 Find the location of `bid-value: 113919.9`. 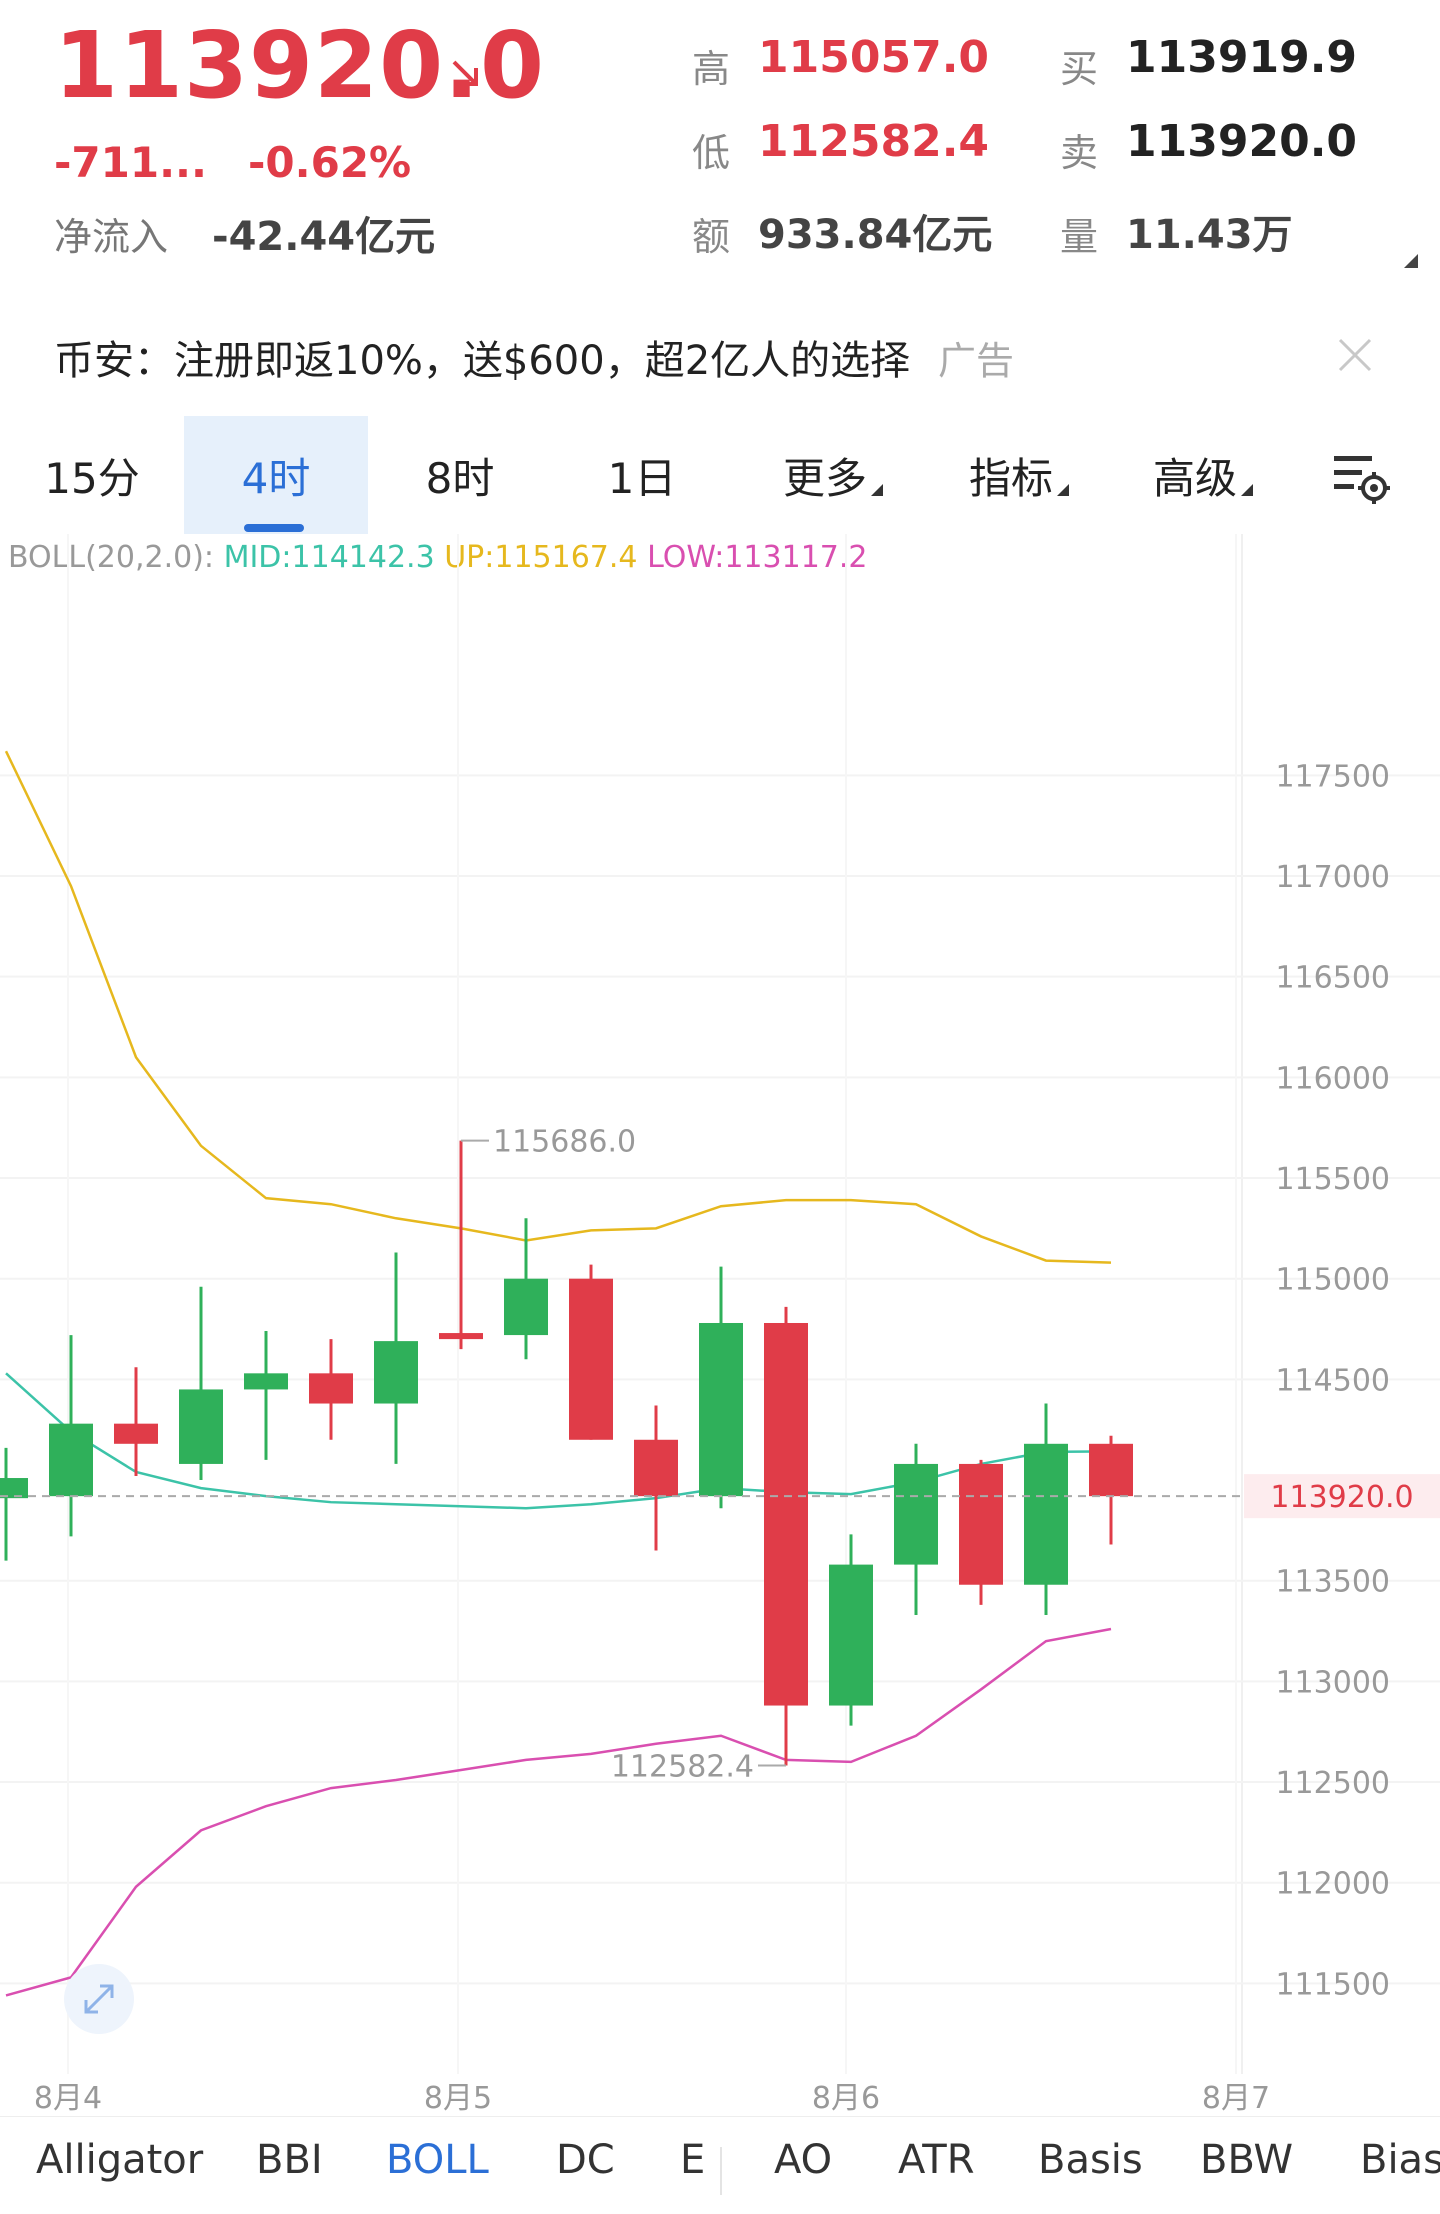

bid-value: 113919.9 is located at coordinates (1242, 57).